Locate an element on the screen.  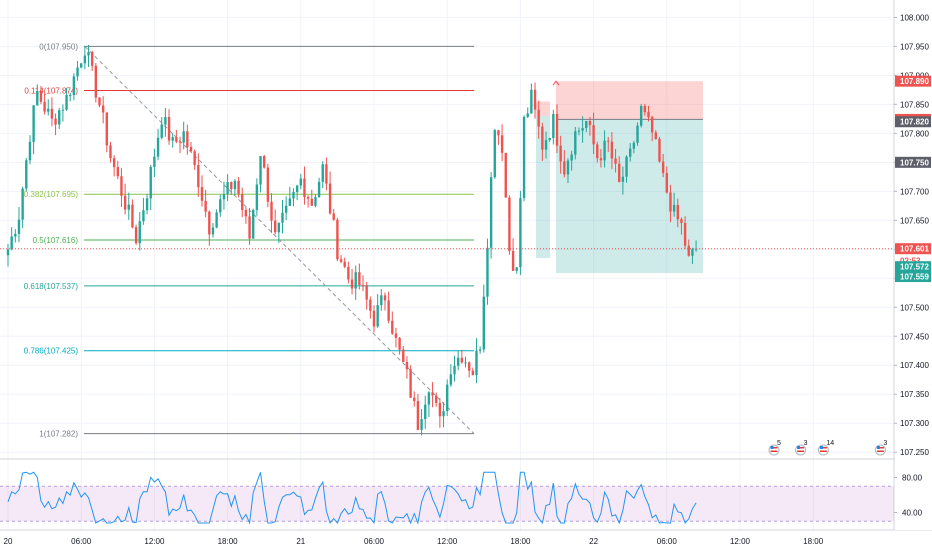
short-position-tool is located at coordinates (619, 177).